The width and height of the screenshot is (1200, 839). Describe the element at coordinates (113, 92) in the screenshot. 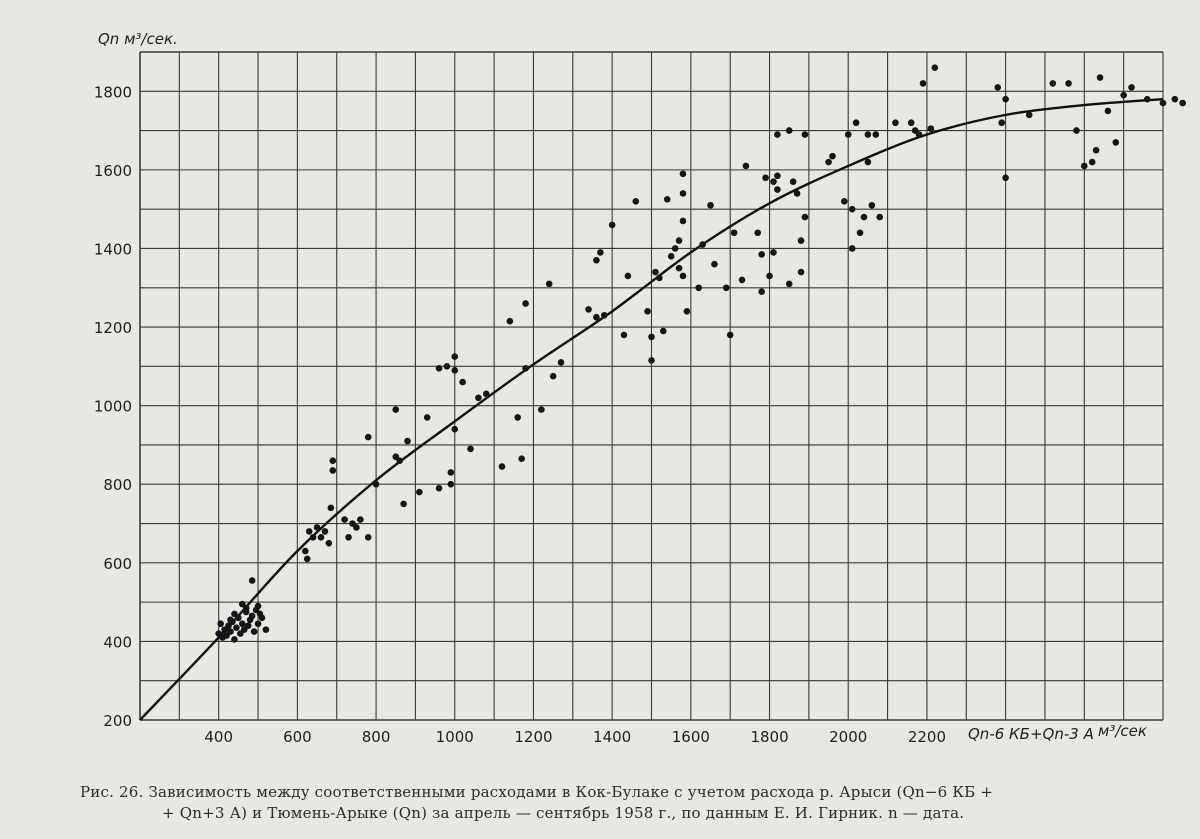

I see `y-tick-label: 1800` at that location.